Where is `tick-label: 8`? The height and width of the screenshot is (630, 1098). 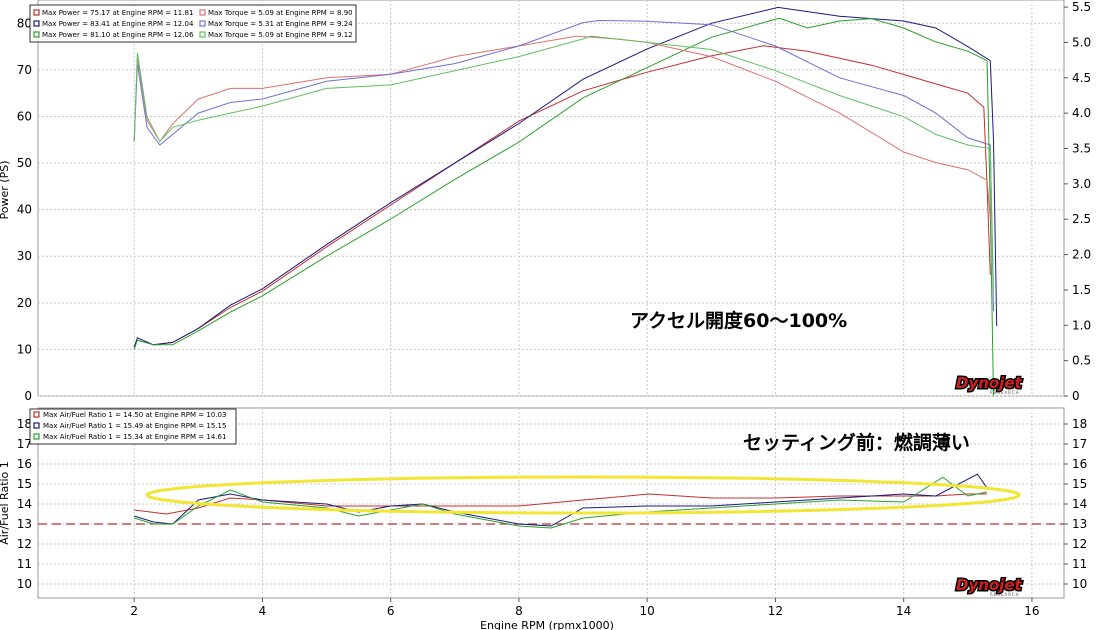 tick-label: 8 is located at coordinates (519, 611).